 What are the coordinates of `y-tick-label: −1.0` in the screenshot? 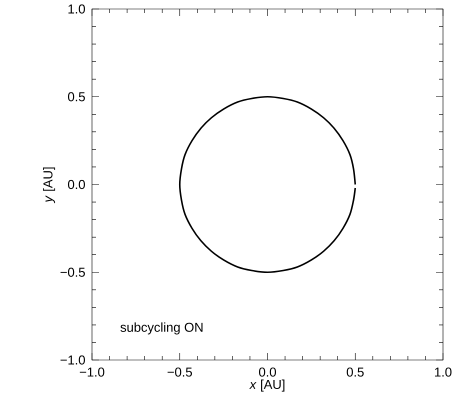 It's located at (72, 360).